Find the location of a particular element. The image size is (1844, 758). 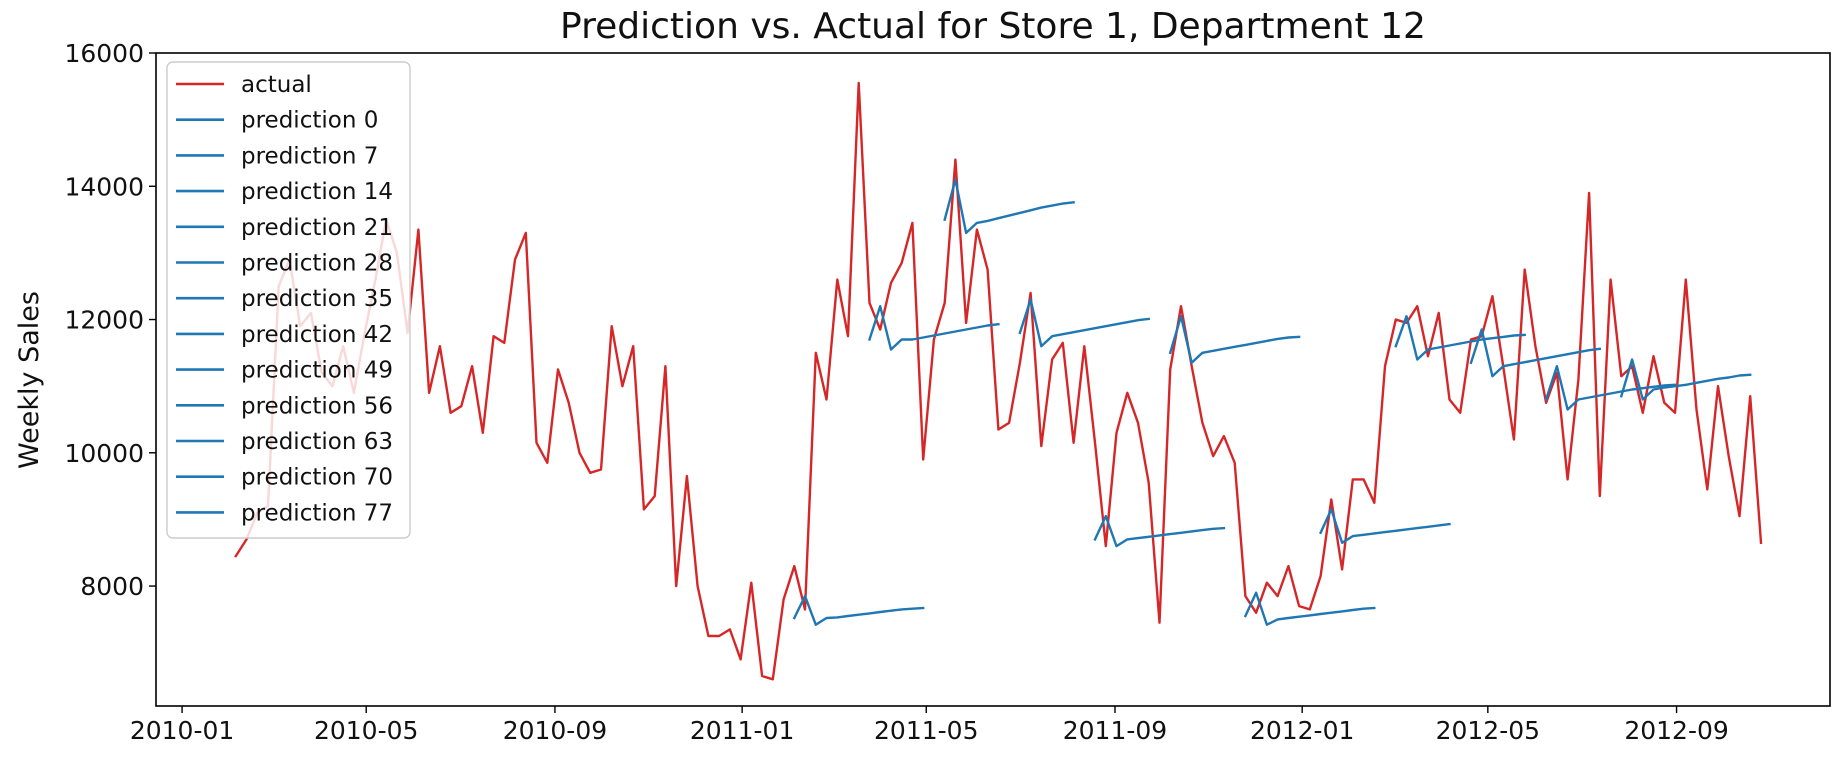

legend-label: prediction 0 is located at coordinates (309, 121).